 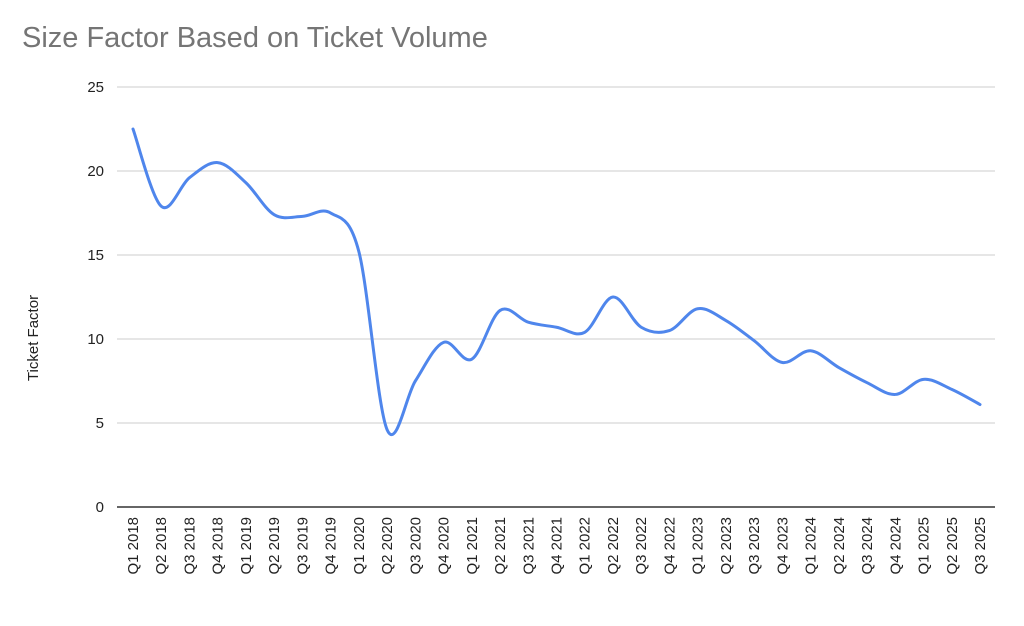 I want to click on chart-title: Size Factor Based on Ticket Volume, so click(x=255, y=38).